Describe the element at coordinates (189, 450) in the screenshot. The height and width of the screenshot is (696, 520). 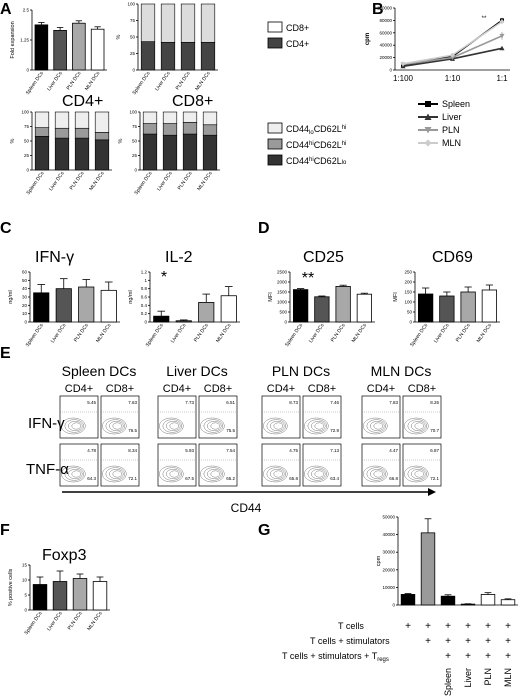
I see `flow-value-upper: 5.93` at that location.